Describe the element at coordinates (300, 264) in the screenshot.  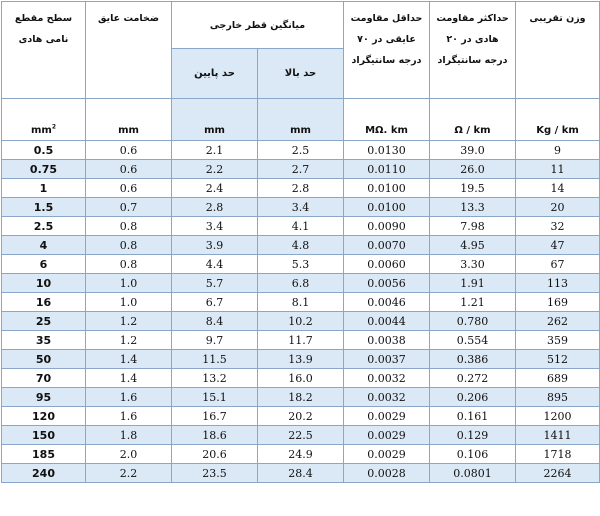
I see `table-row: 6 0.8 4.4 5.3 0.0060 3.30 67` at that location.